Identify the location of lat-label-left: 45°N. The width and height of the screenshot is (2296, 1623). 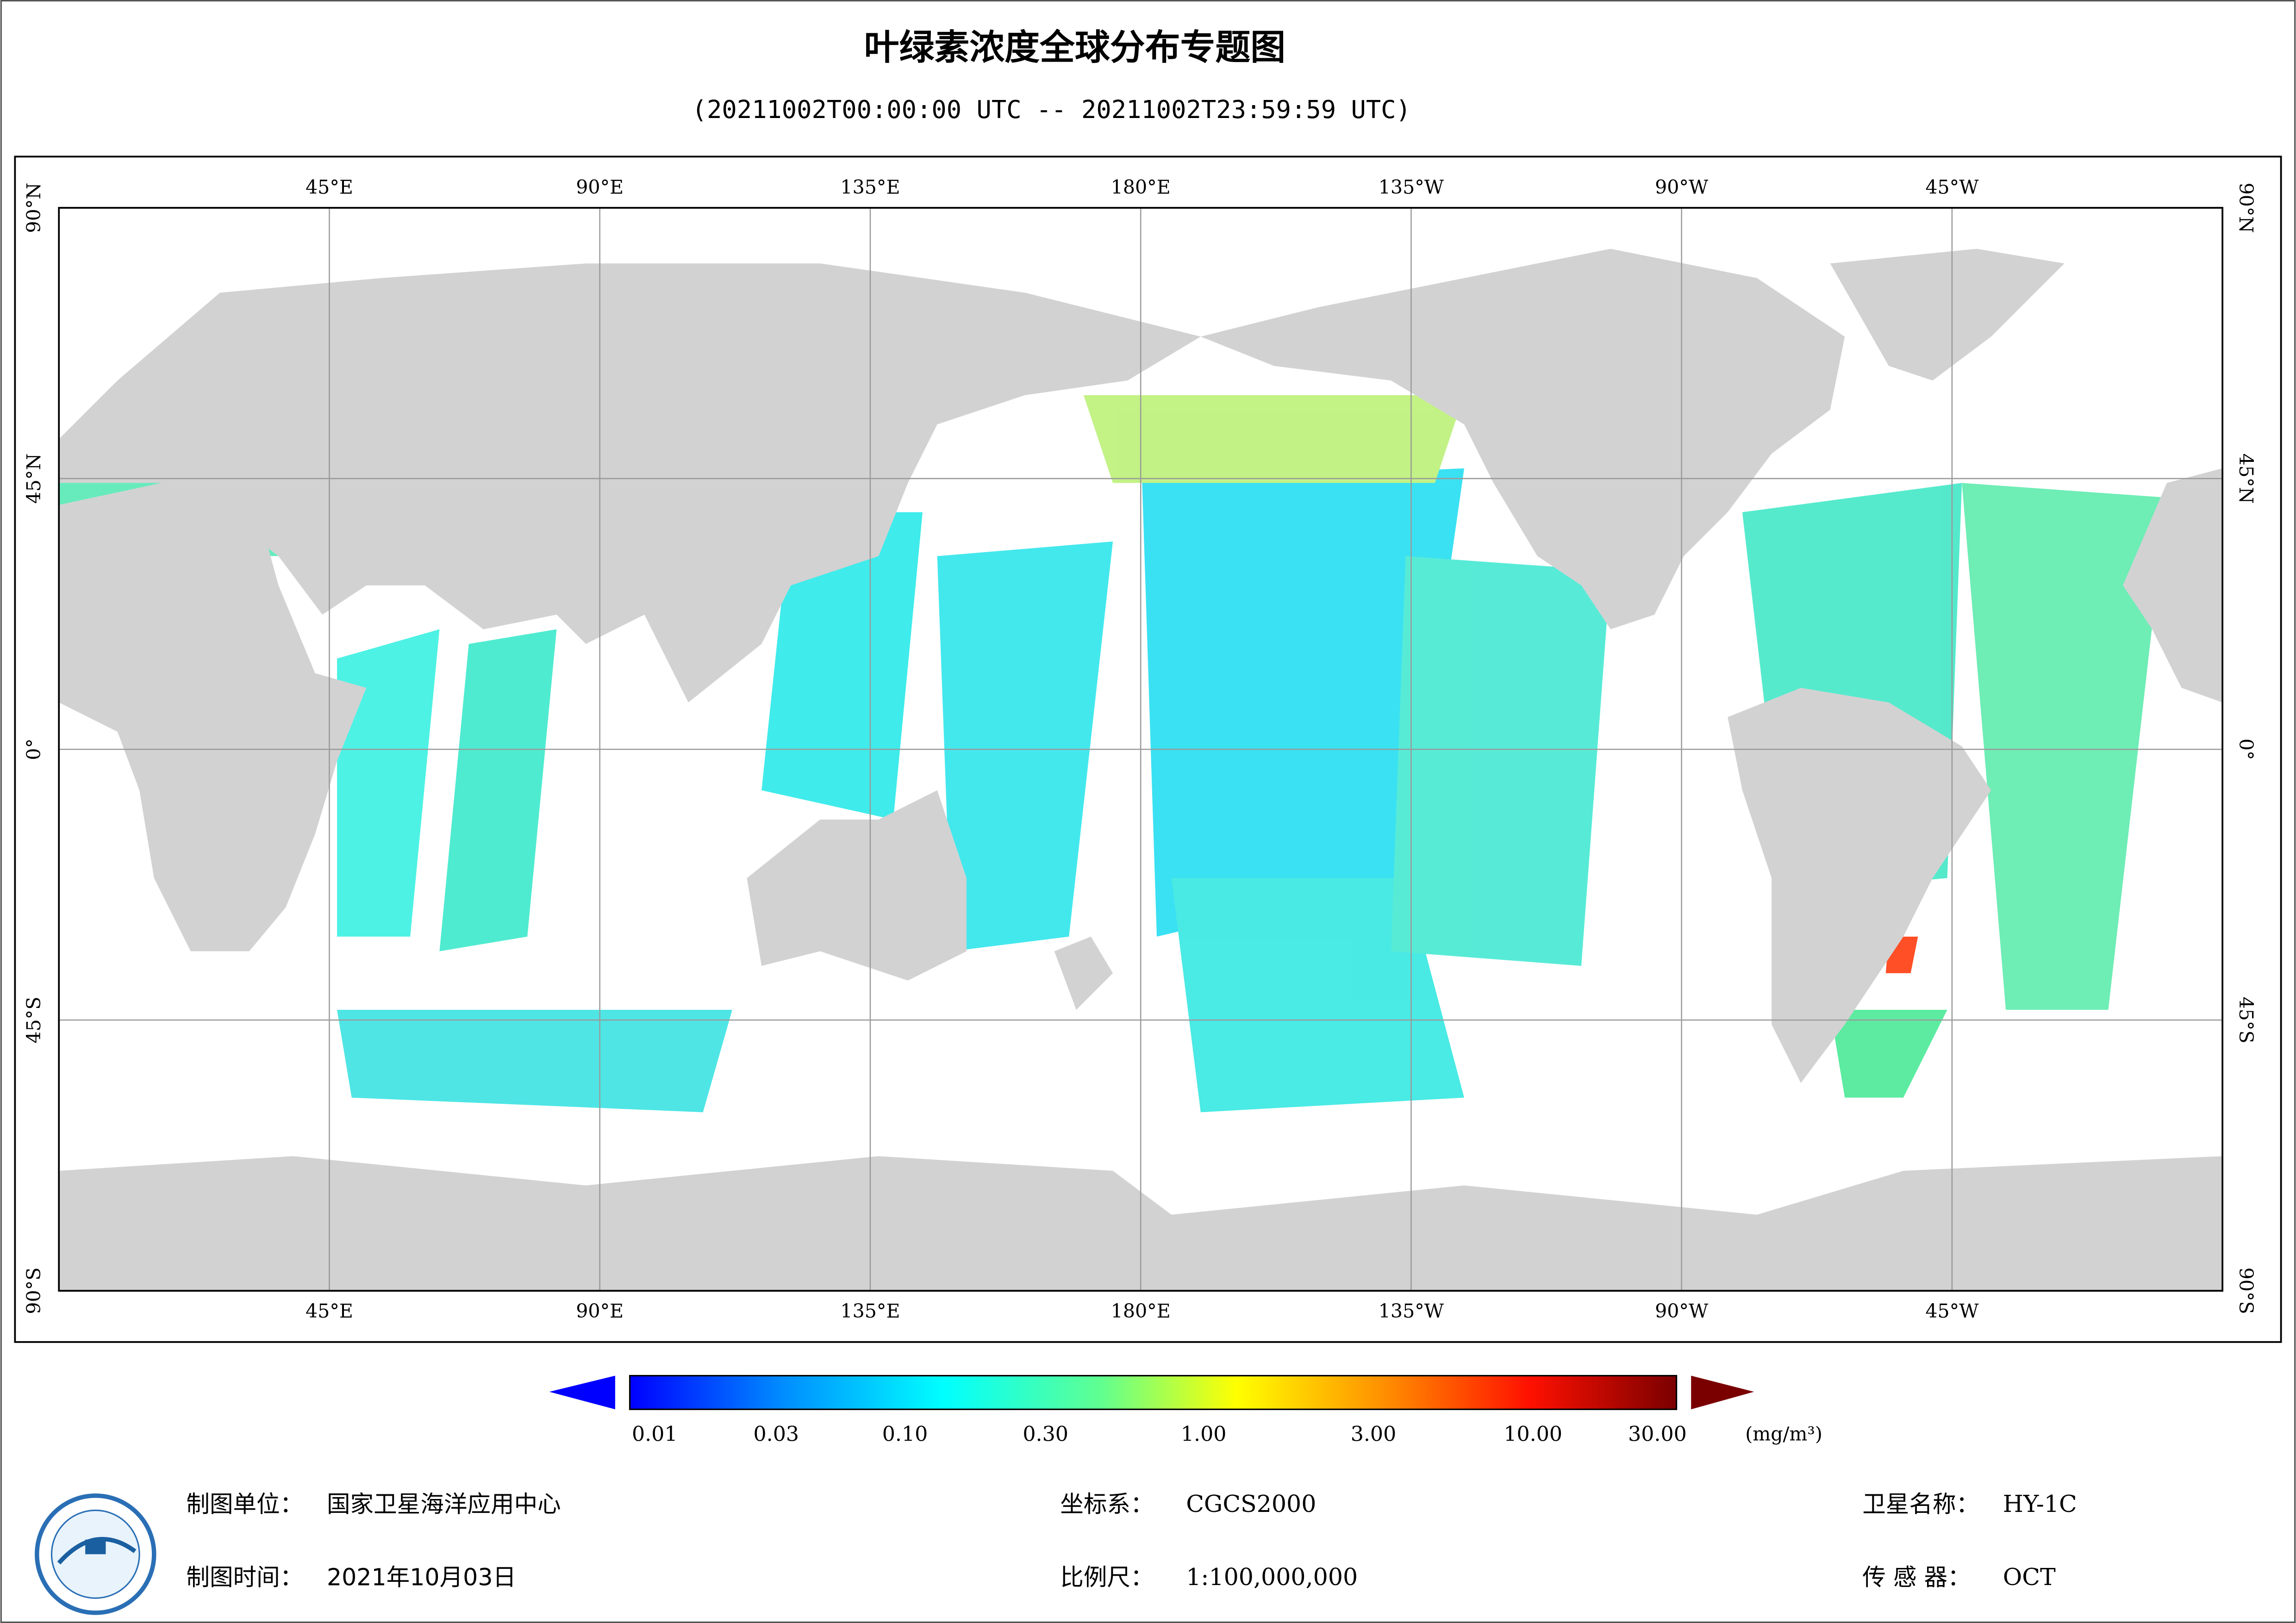
(34, 479).